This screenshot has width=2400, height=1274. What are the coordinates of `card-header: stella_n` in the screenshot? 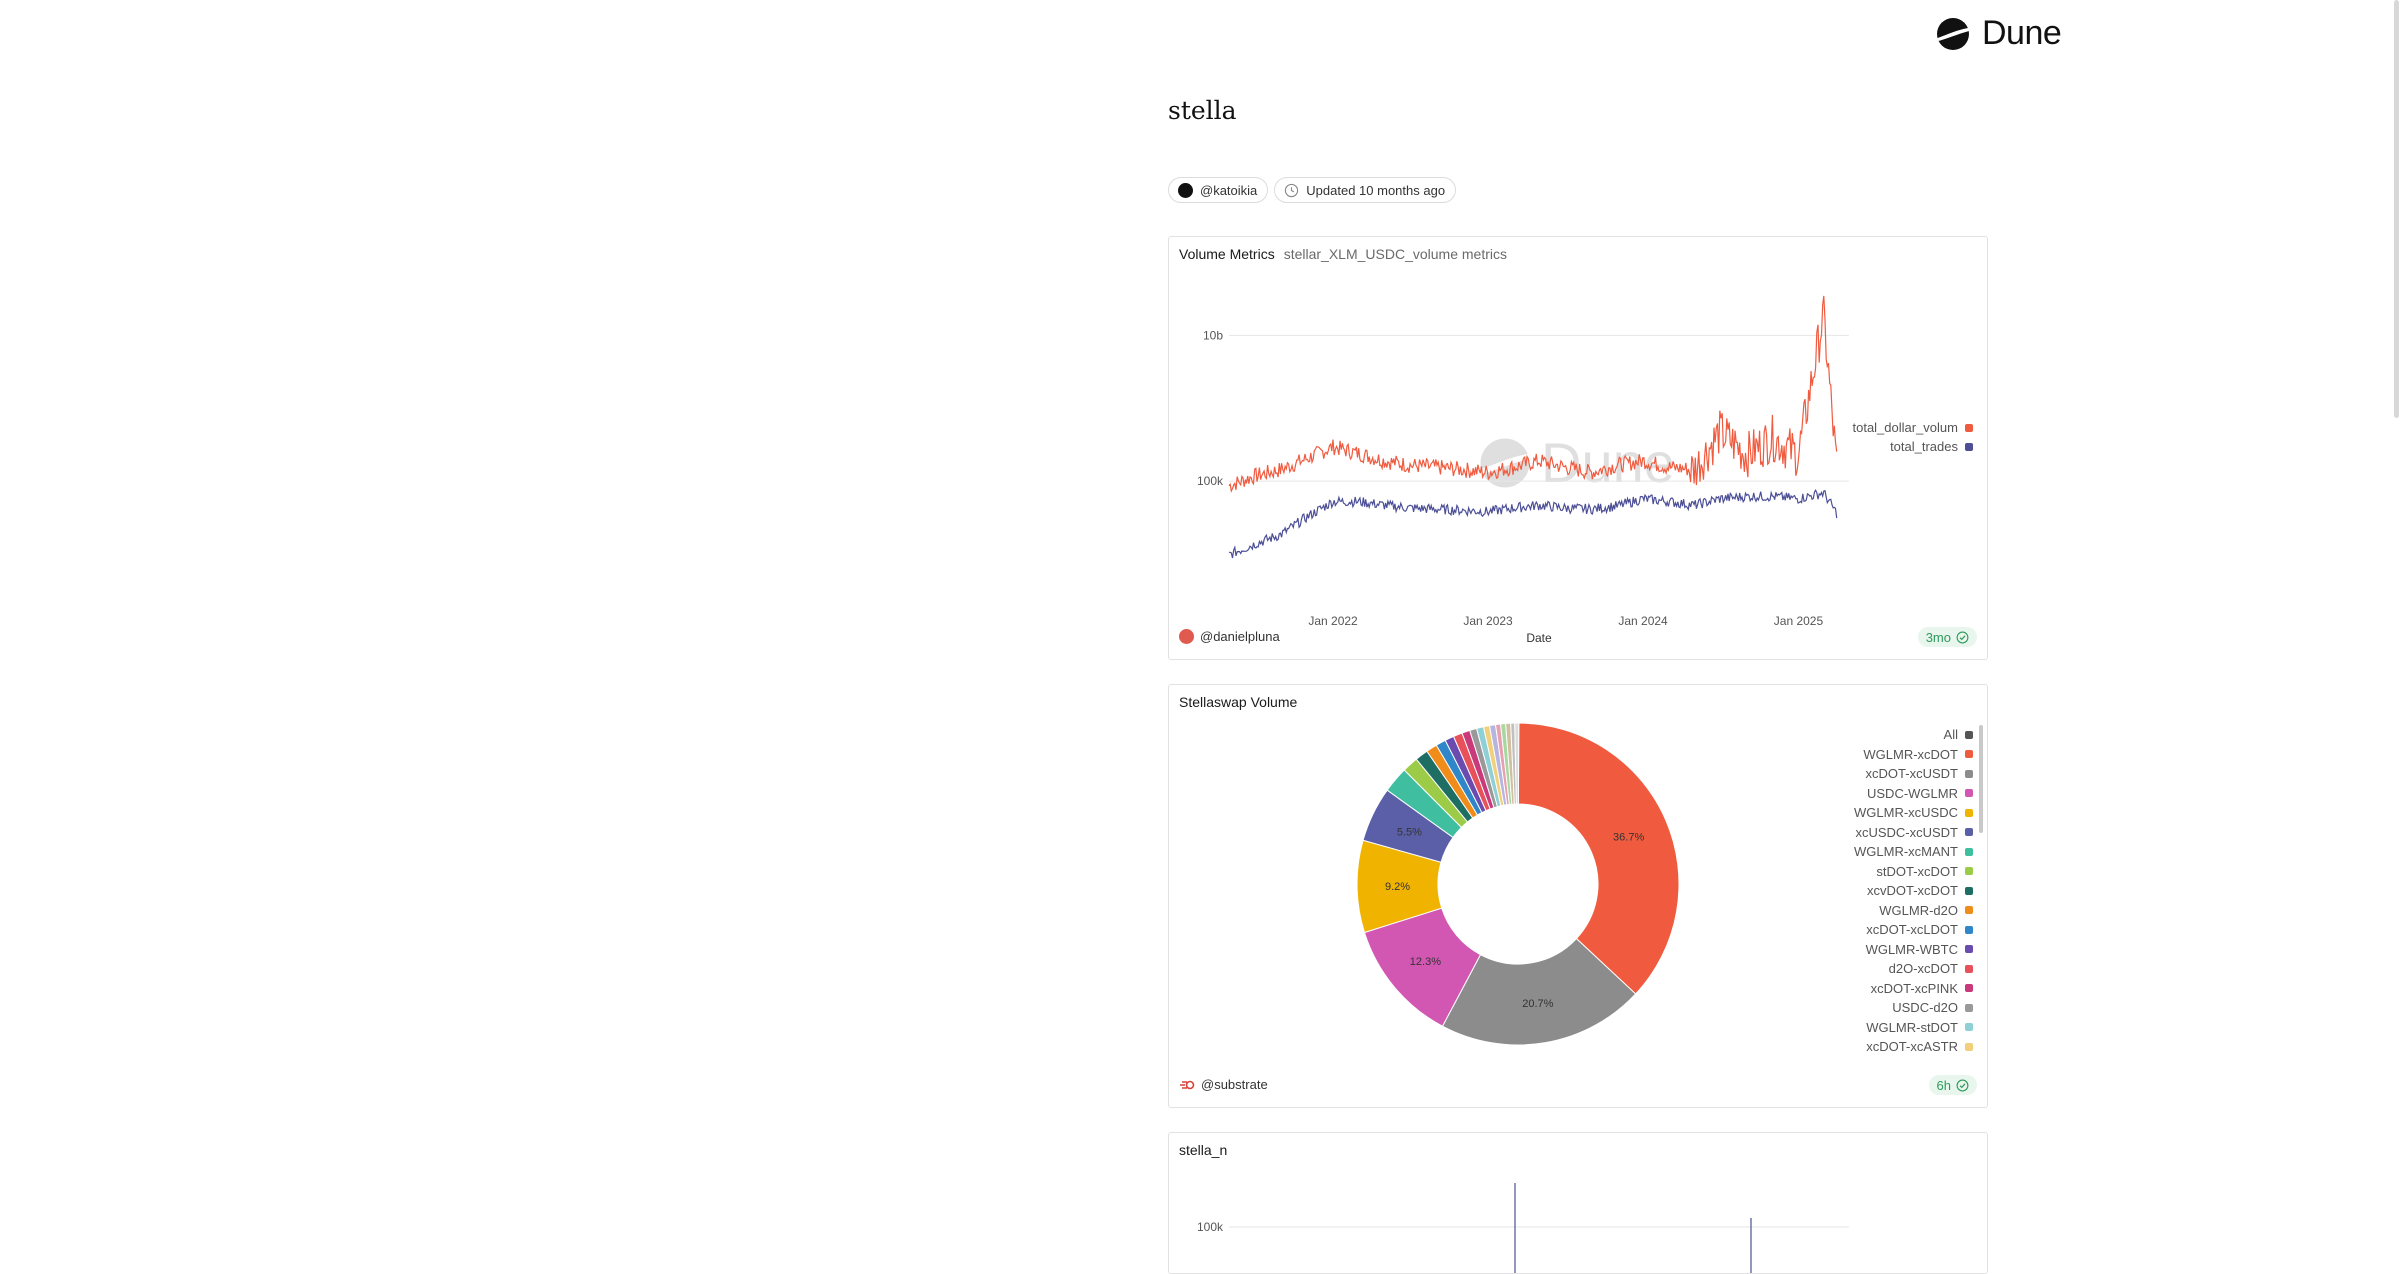 It's located at (1203, 1150).